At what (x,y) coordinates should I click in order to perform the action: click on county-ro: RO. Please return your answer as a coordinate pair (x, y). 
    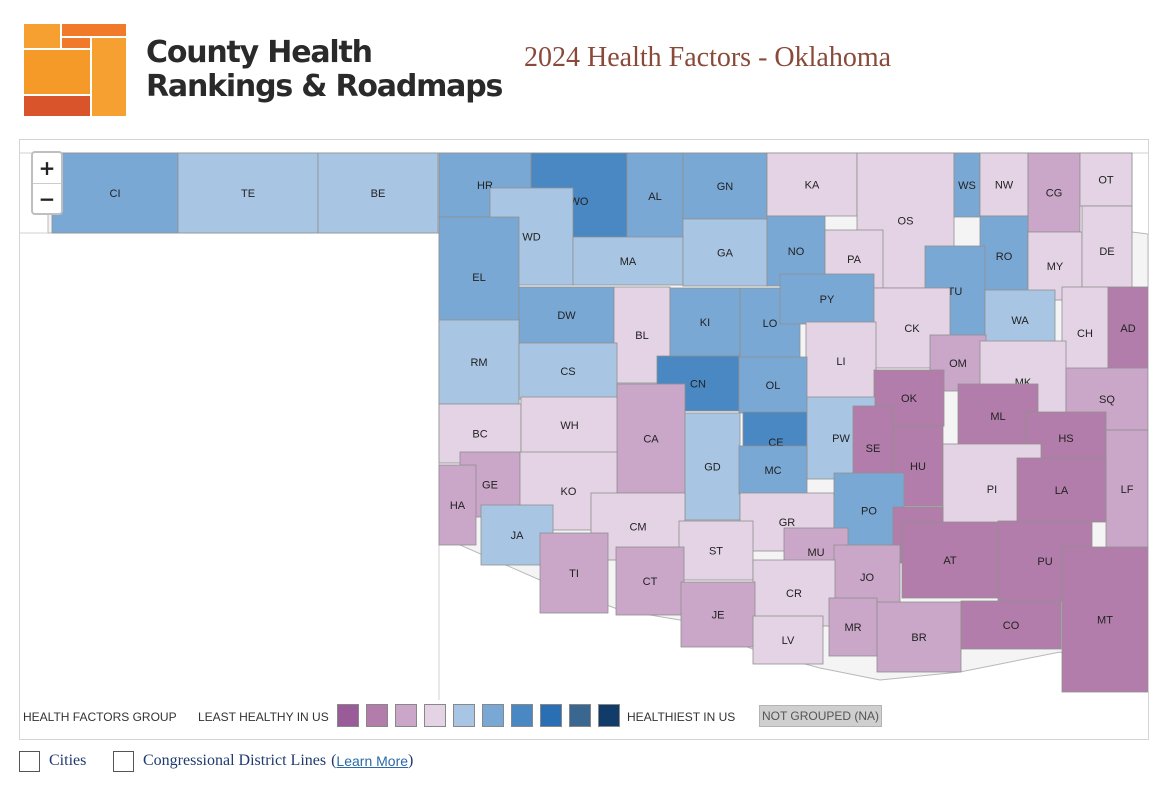
    Looking at the image, I should click on (1004, 256).